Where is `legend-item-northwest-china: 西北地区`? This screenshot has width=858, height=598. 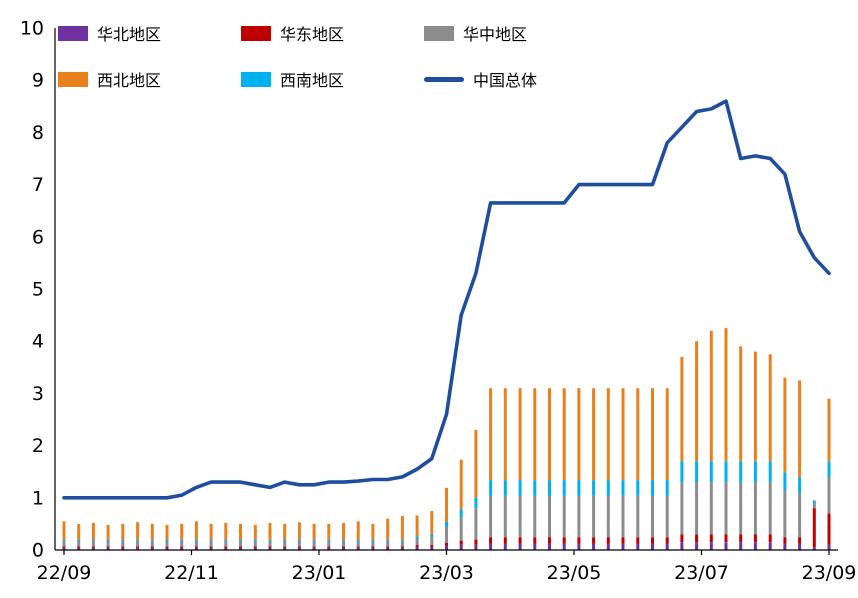
legend-item-northwest-china: 西北地区 is located at coordinates (149, 79).